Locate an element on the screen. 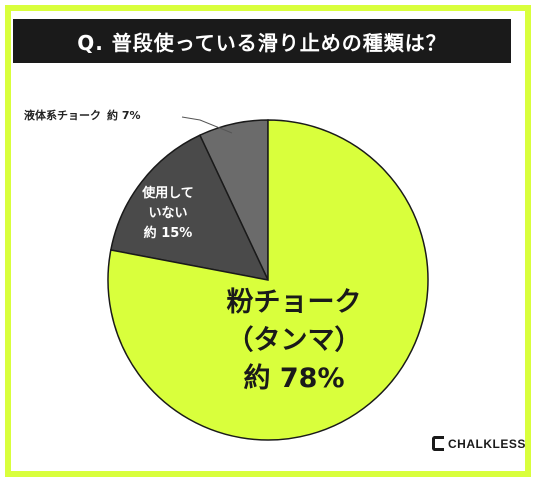 This screenshot has height=482, width=536. label-liquid-chalk-name: 液体系チョーク is located at coordinates (62, 115).